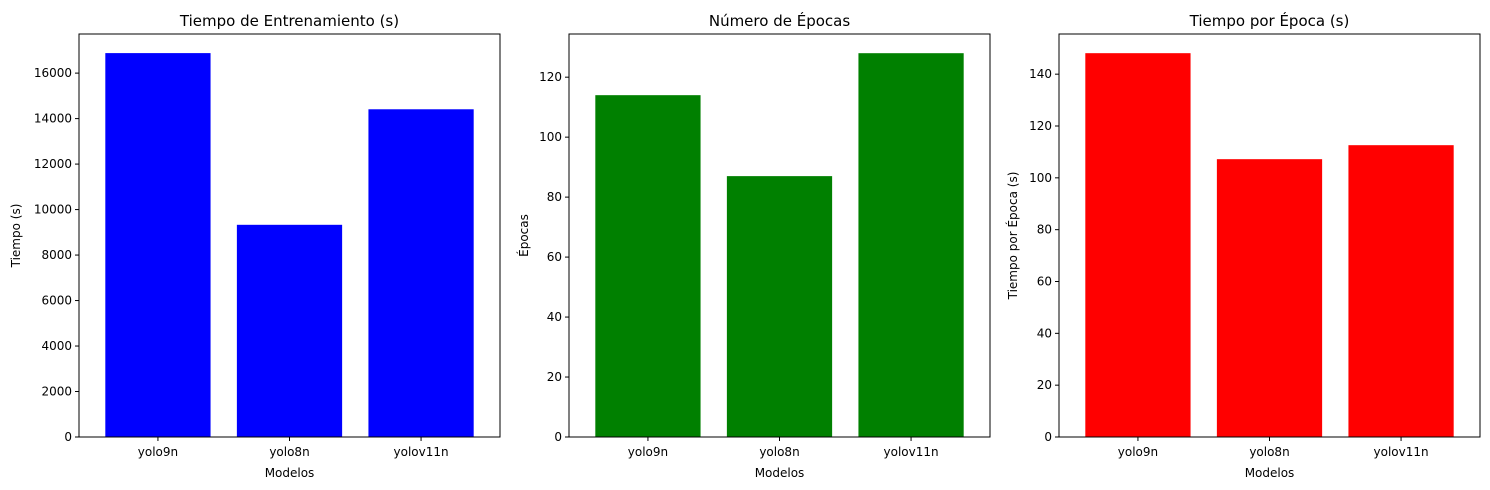 This screenshot has height=490, width=1490. Describe the element at coordinates (53, 73) in the screenshot. I see `y-tick-label: 16000` at that location.